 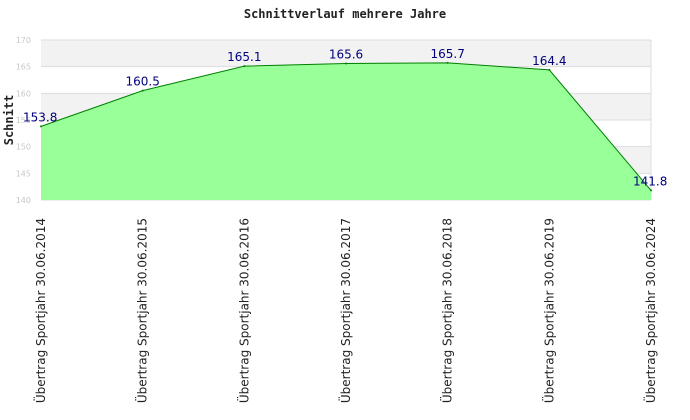 What do you see at coordinates (23, 93) in the screenshot?
I see `y-tick-label-4: 160` at bounding box center [23, 93].